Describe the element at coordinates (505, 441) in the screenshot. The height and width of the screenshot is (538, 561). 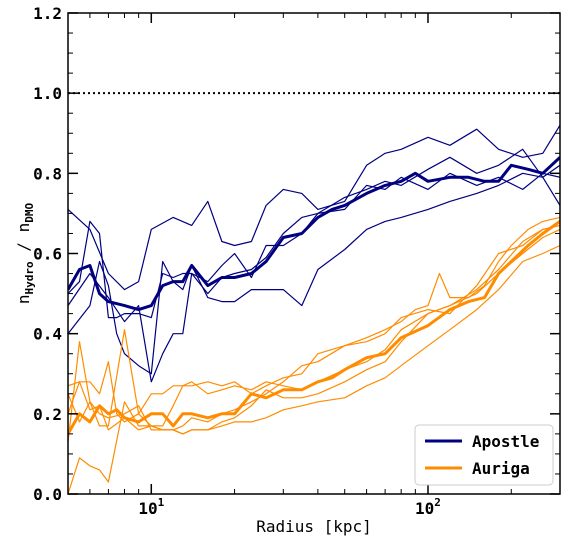
I see `legend-label-apostle: Apostle` at that location.